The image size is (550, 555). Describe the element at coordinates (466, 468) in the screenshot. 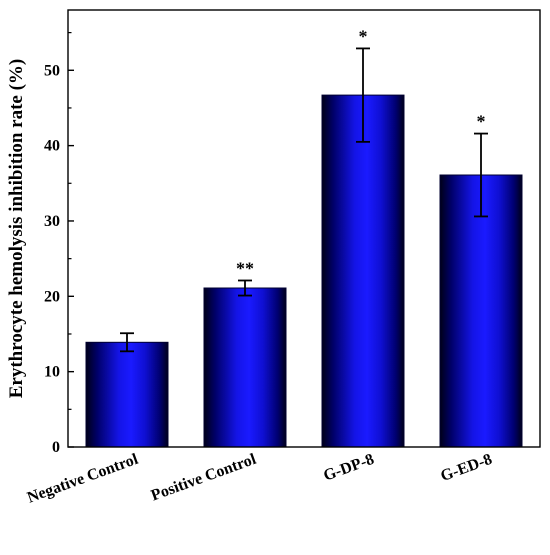

I see `category-label-4: G-ED-8` at that location.